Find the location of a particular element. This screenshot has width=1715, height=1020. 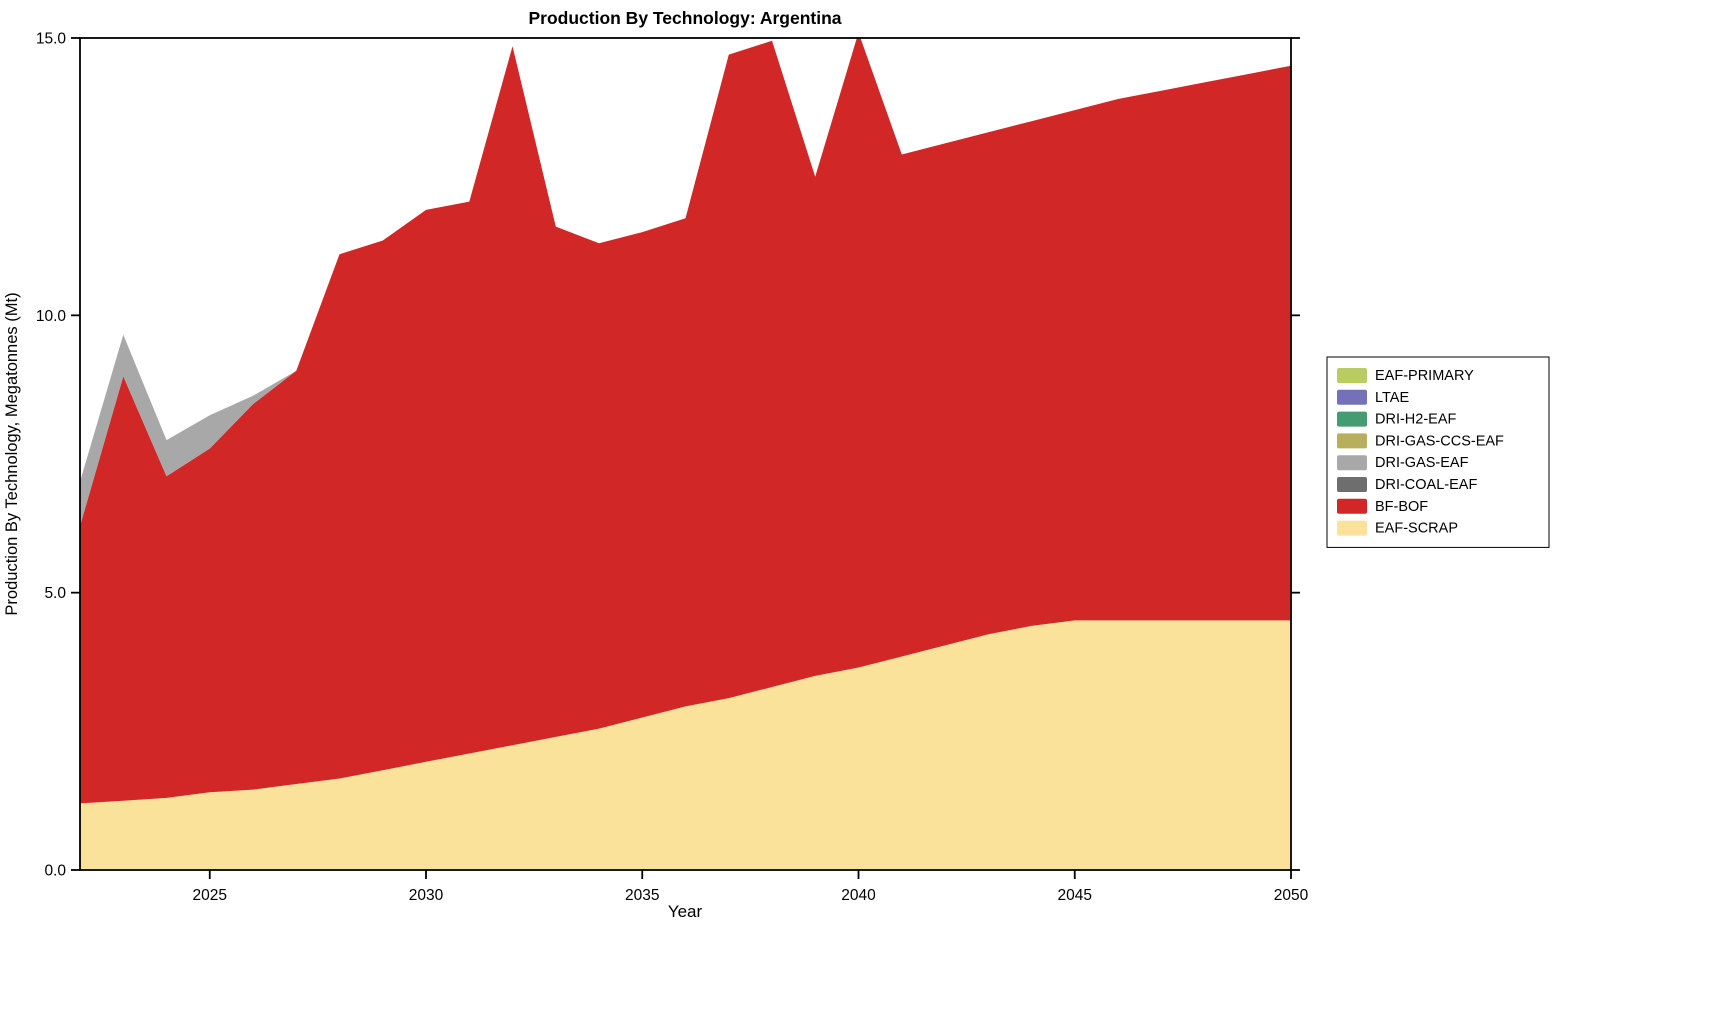

x-tick-label: 2045 is located at coordinates (1075, 895).